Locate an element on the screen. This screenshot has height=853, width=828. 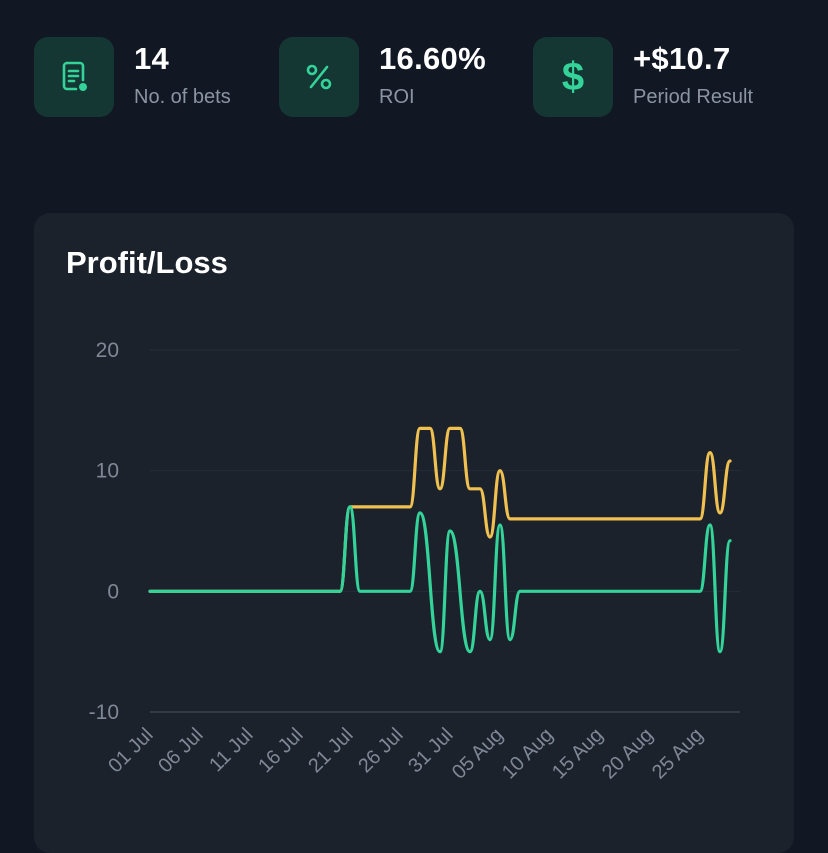
y-tick-label: 0 is located at coordinates (113, 591).